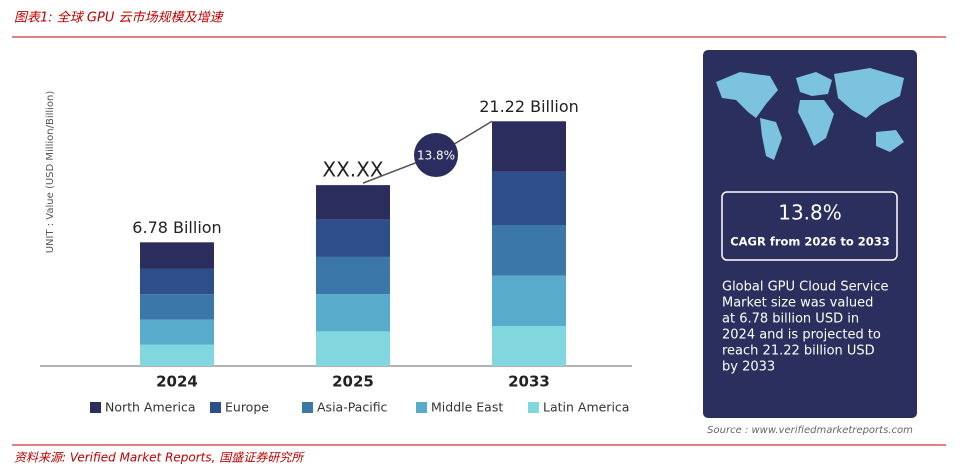  Describe the element at coordinates (159, 458) in the screenshot. I see `footer-source: 资料来源: Verified Market Reports, 国盛证券研究所` at that location.